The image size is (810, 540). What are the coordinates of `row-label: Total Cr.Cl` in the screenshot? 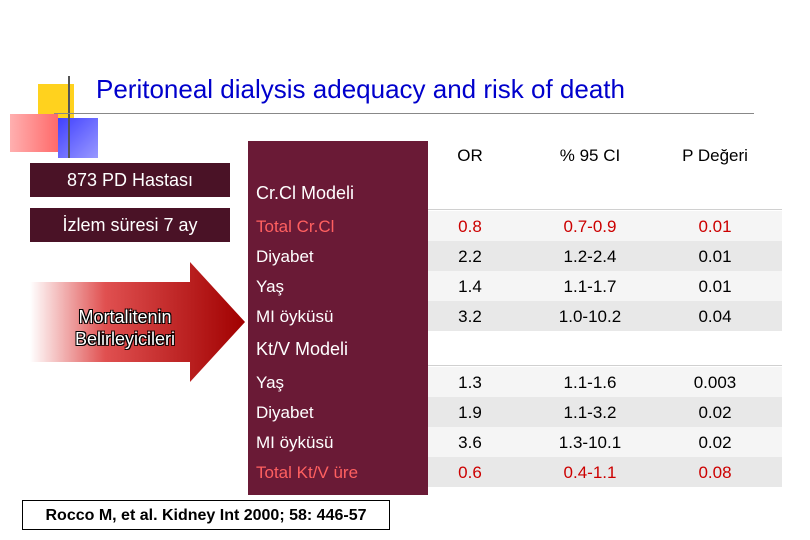 It's located at (295, 226).